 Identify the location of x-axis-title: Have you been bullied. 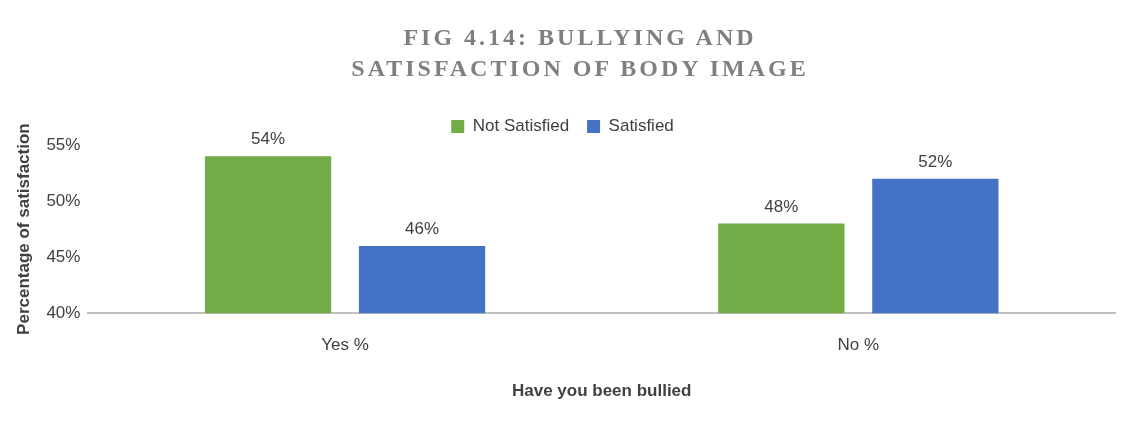
(601, 391).